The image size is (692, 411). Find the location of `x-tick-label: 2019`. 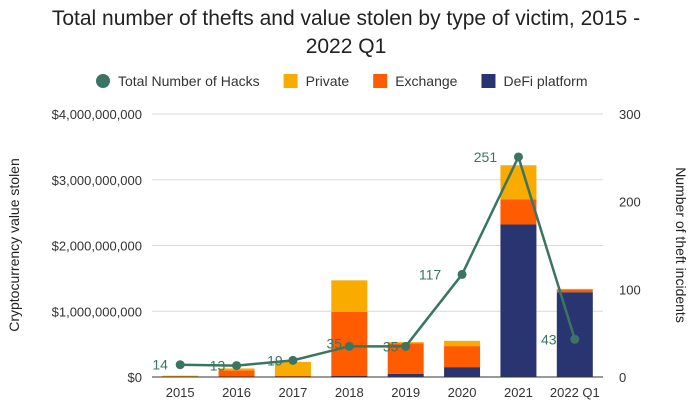

x-tick-label: 2019 is located at coordinates (405, 392).